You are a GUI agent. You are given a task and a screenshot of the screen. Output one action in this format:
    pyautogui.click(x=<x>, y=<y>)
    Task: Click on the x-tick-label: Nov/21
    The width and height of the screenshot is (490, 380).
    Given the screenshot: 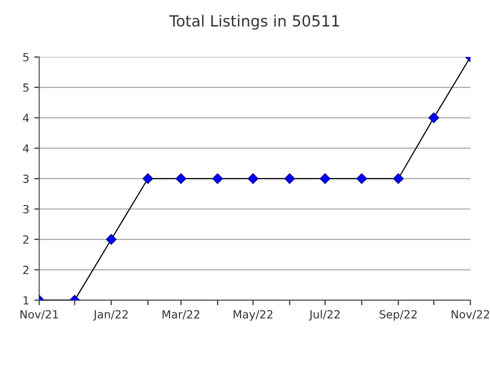 What is the action you would take?
    pyautogui.click(x=39, y=315)
    